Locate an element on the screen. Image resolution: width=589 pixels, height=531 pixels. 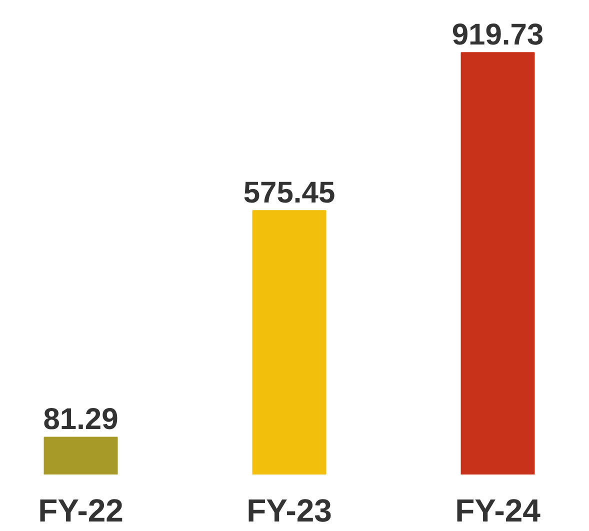
data-label: 919.73 is located at coordinates (498, 35).